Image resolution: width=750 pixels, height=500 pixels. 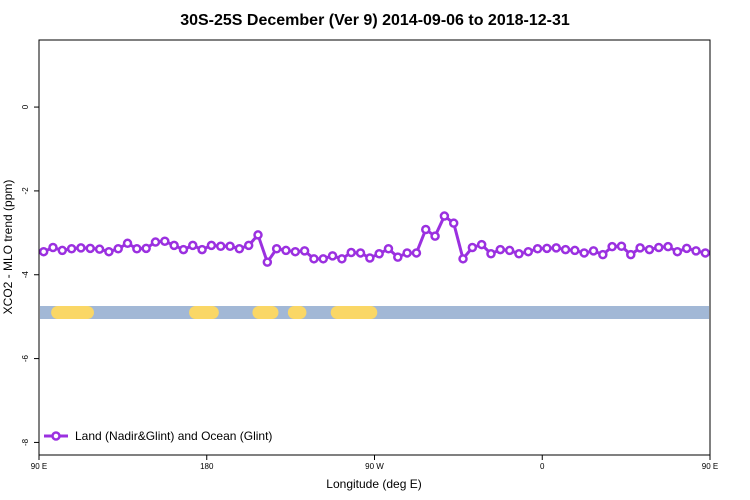 I want to click on x-tick-label: 90 W, so click(x=374, y=466).